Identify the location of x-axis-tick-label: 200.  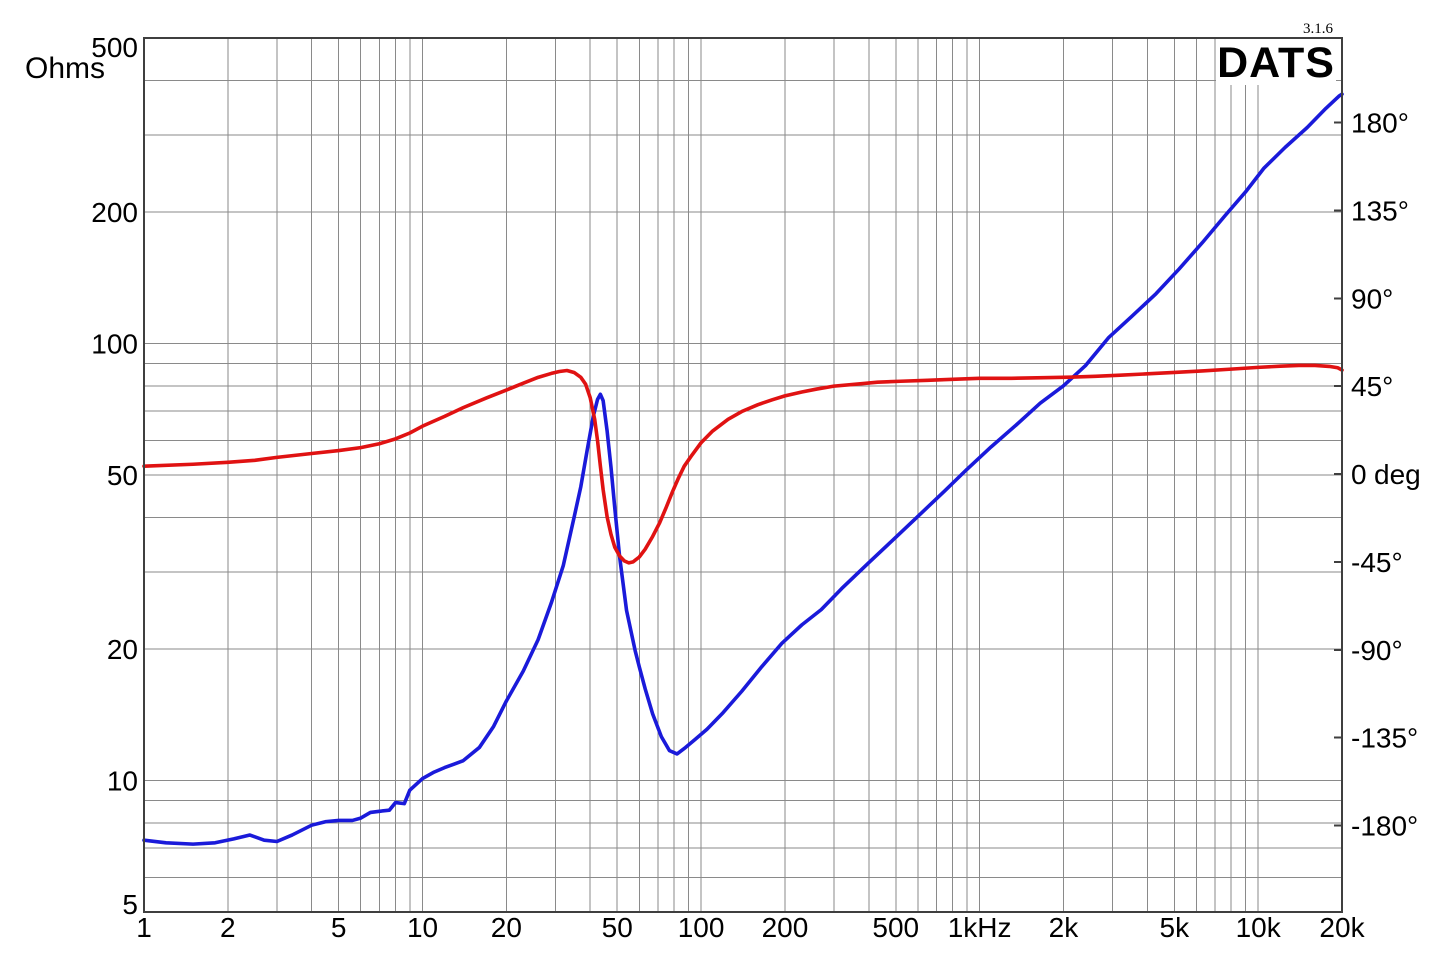
(785, 927).